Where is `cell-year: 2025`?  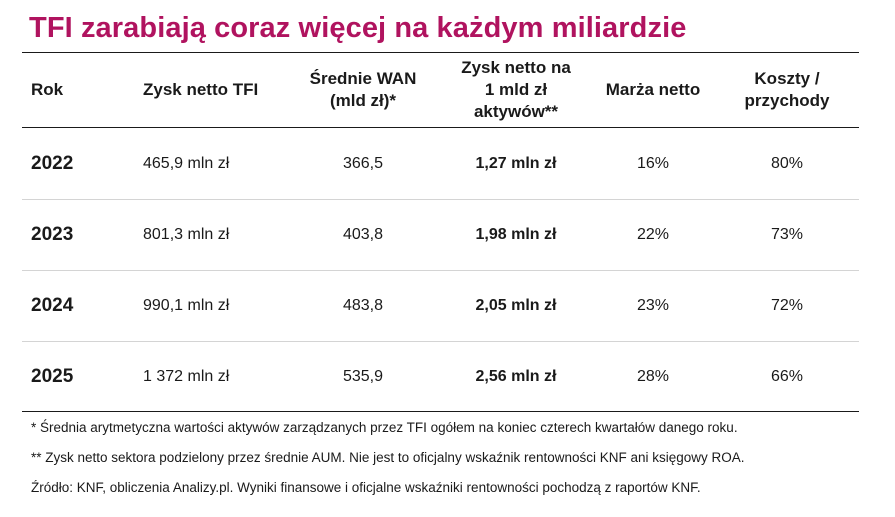 cell-year: 2025 is located at coordinates (52, 376).